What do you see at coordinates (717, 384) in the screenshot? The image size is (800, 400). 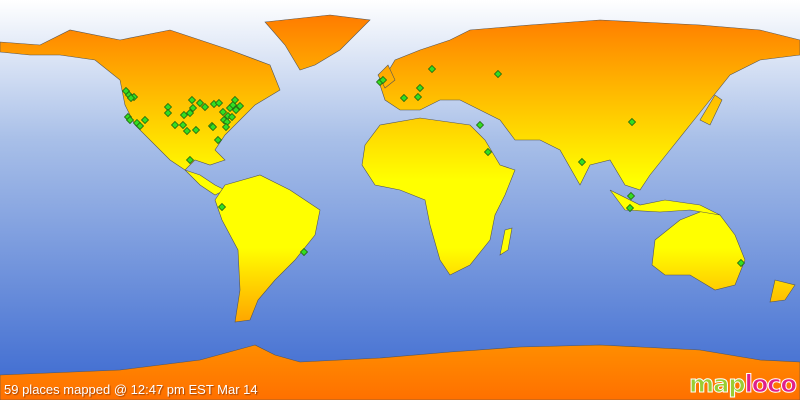 I see `logo-part-map: map` at bounding box center [717, 384].